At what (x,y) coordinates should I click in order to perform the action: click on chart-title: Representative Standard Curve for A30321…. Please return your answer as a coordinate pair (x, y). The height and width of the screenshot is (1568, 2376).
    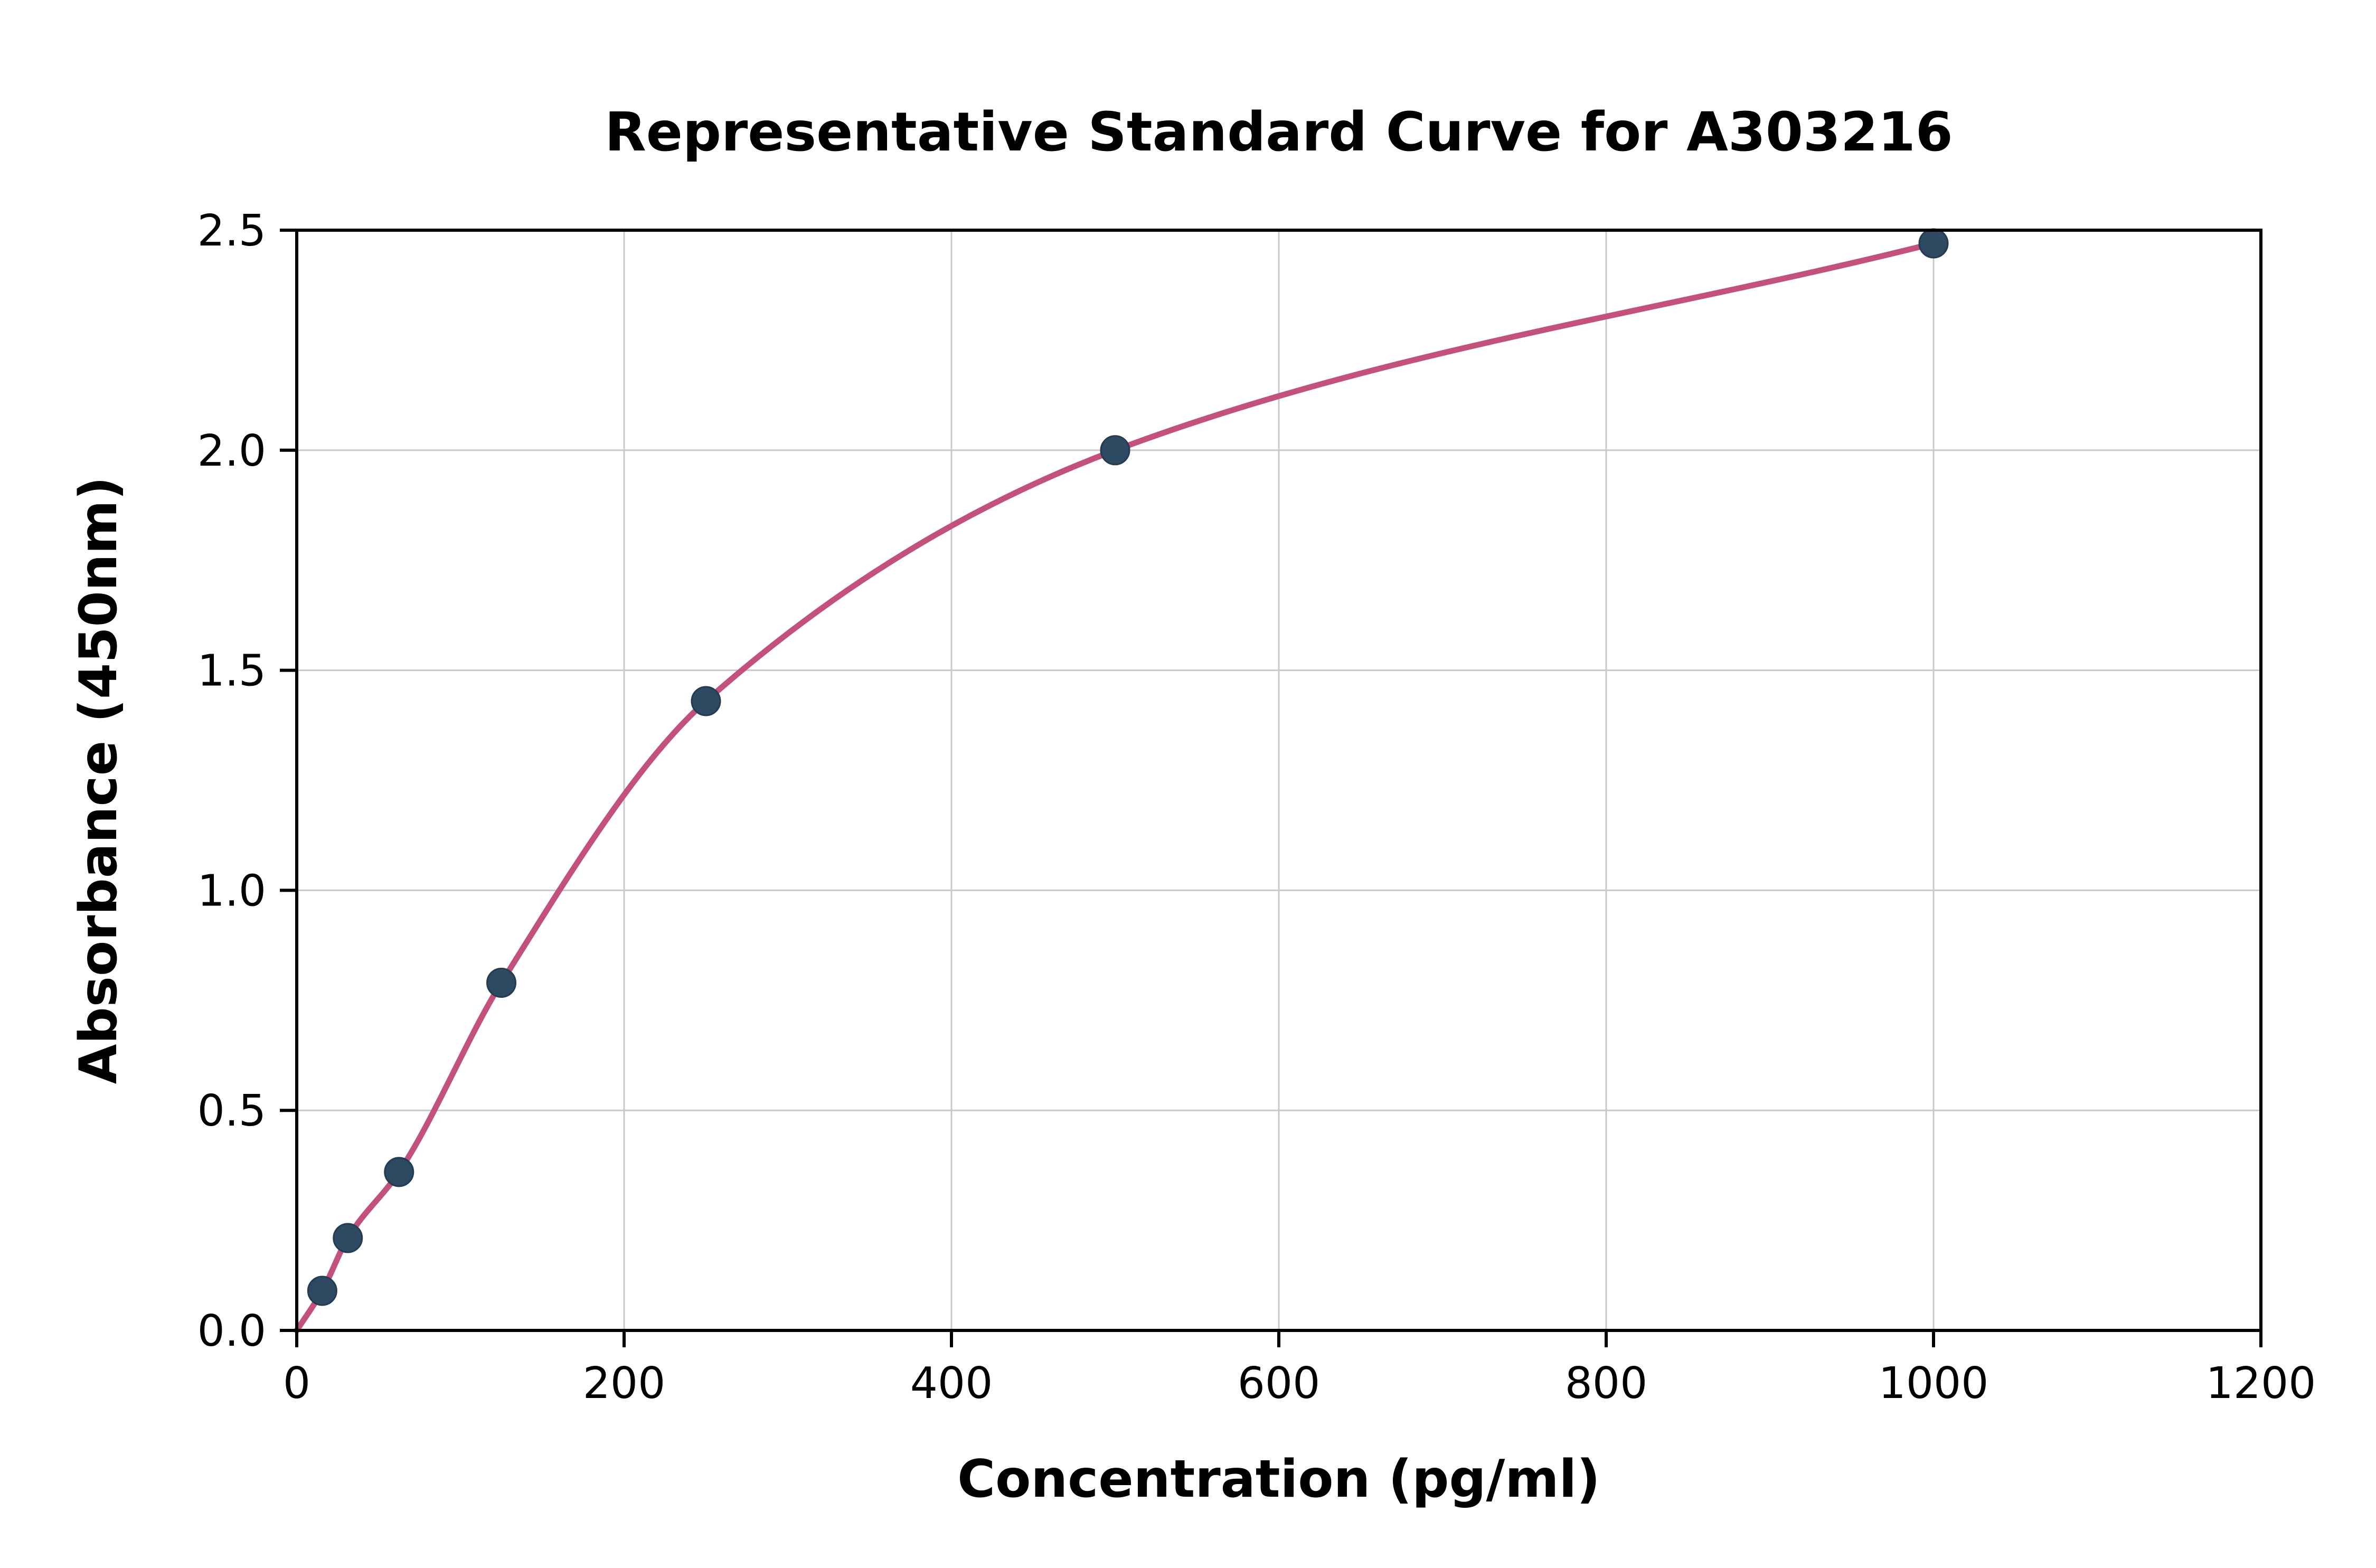
    Looking at the image, I should click on (1279, 132).